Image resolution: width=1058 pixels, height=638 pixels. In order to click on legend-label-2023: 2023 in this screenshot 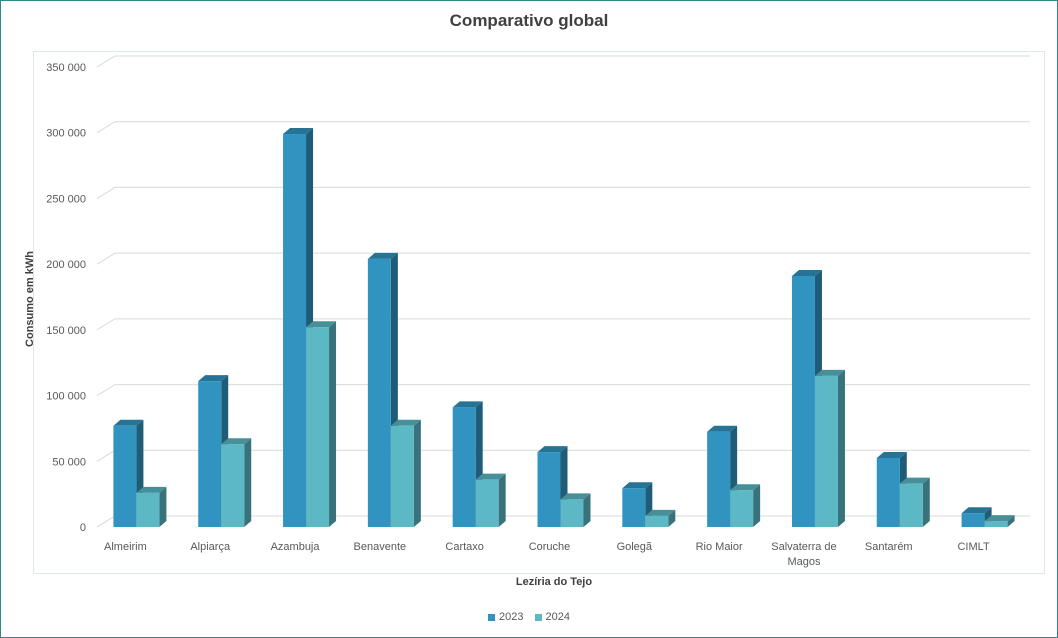, I will do `click(511, 617)`.